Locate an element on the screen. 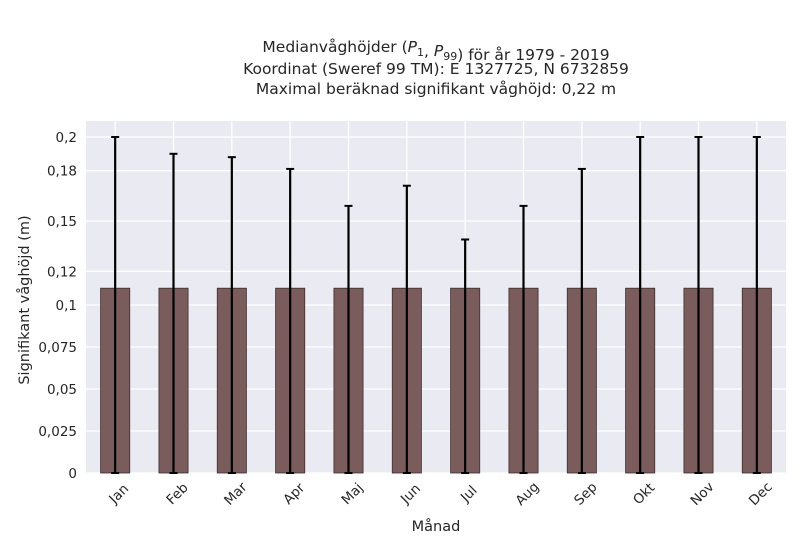 The width and height of the screenshot is (800, 550). x-tick-label: Aug is located at coordinates (528, 494).